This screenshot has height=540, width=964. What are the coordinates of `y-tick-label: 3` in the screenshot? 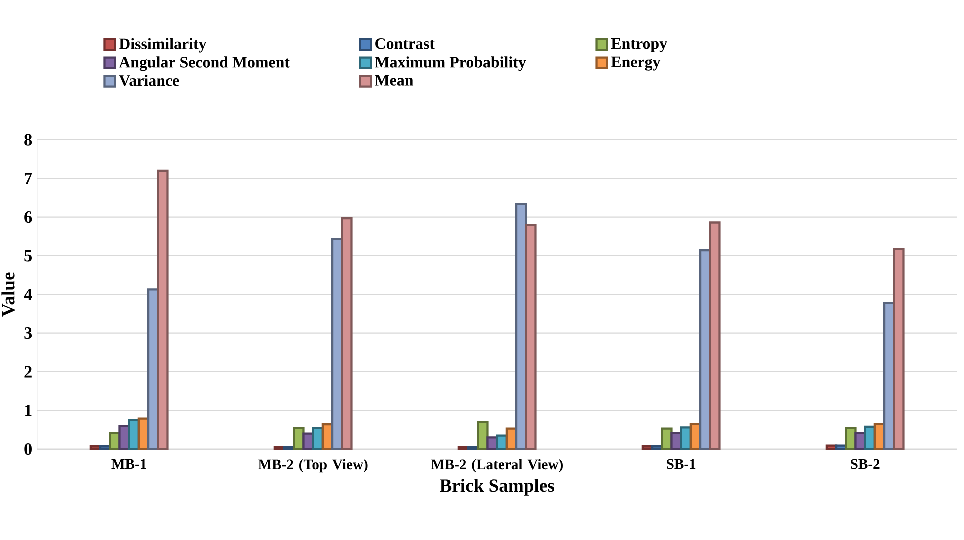 It's located at (28, 334).